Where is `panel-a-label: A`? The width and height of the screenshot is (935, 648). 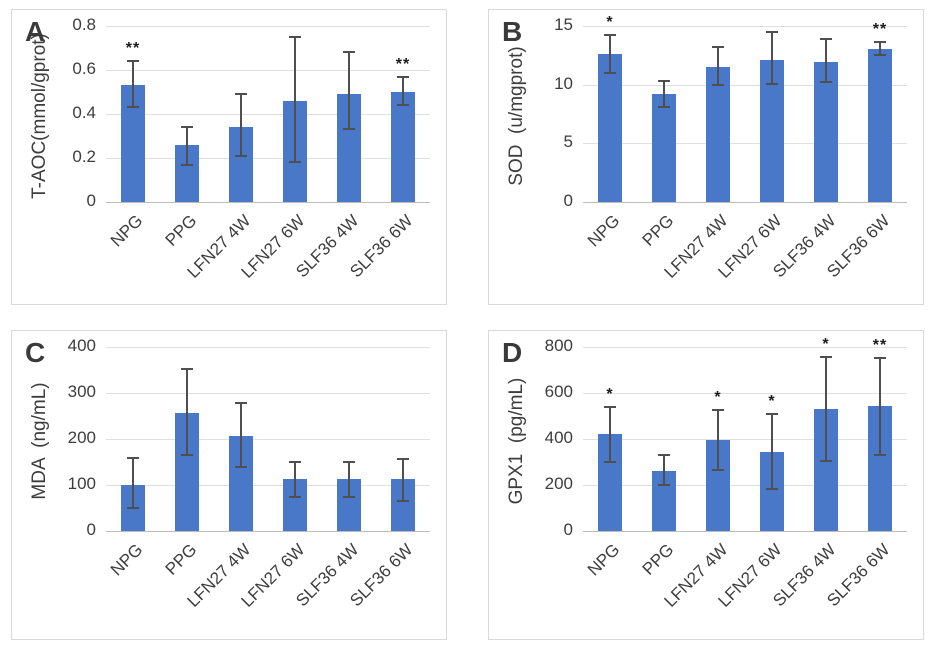
panel-a-label: A is located at coordinates (35, 31).